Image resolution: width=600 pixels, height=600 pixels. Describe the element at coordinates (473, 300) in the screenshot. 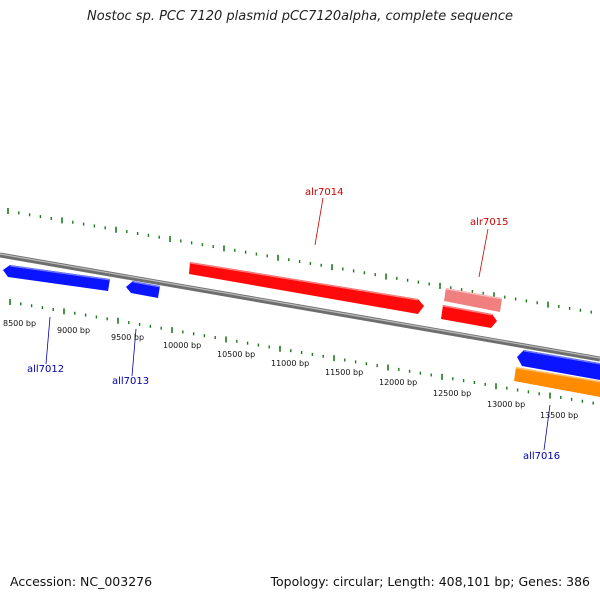

I see `gene-alr7015-pseudo` at that location.